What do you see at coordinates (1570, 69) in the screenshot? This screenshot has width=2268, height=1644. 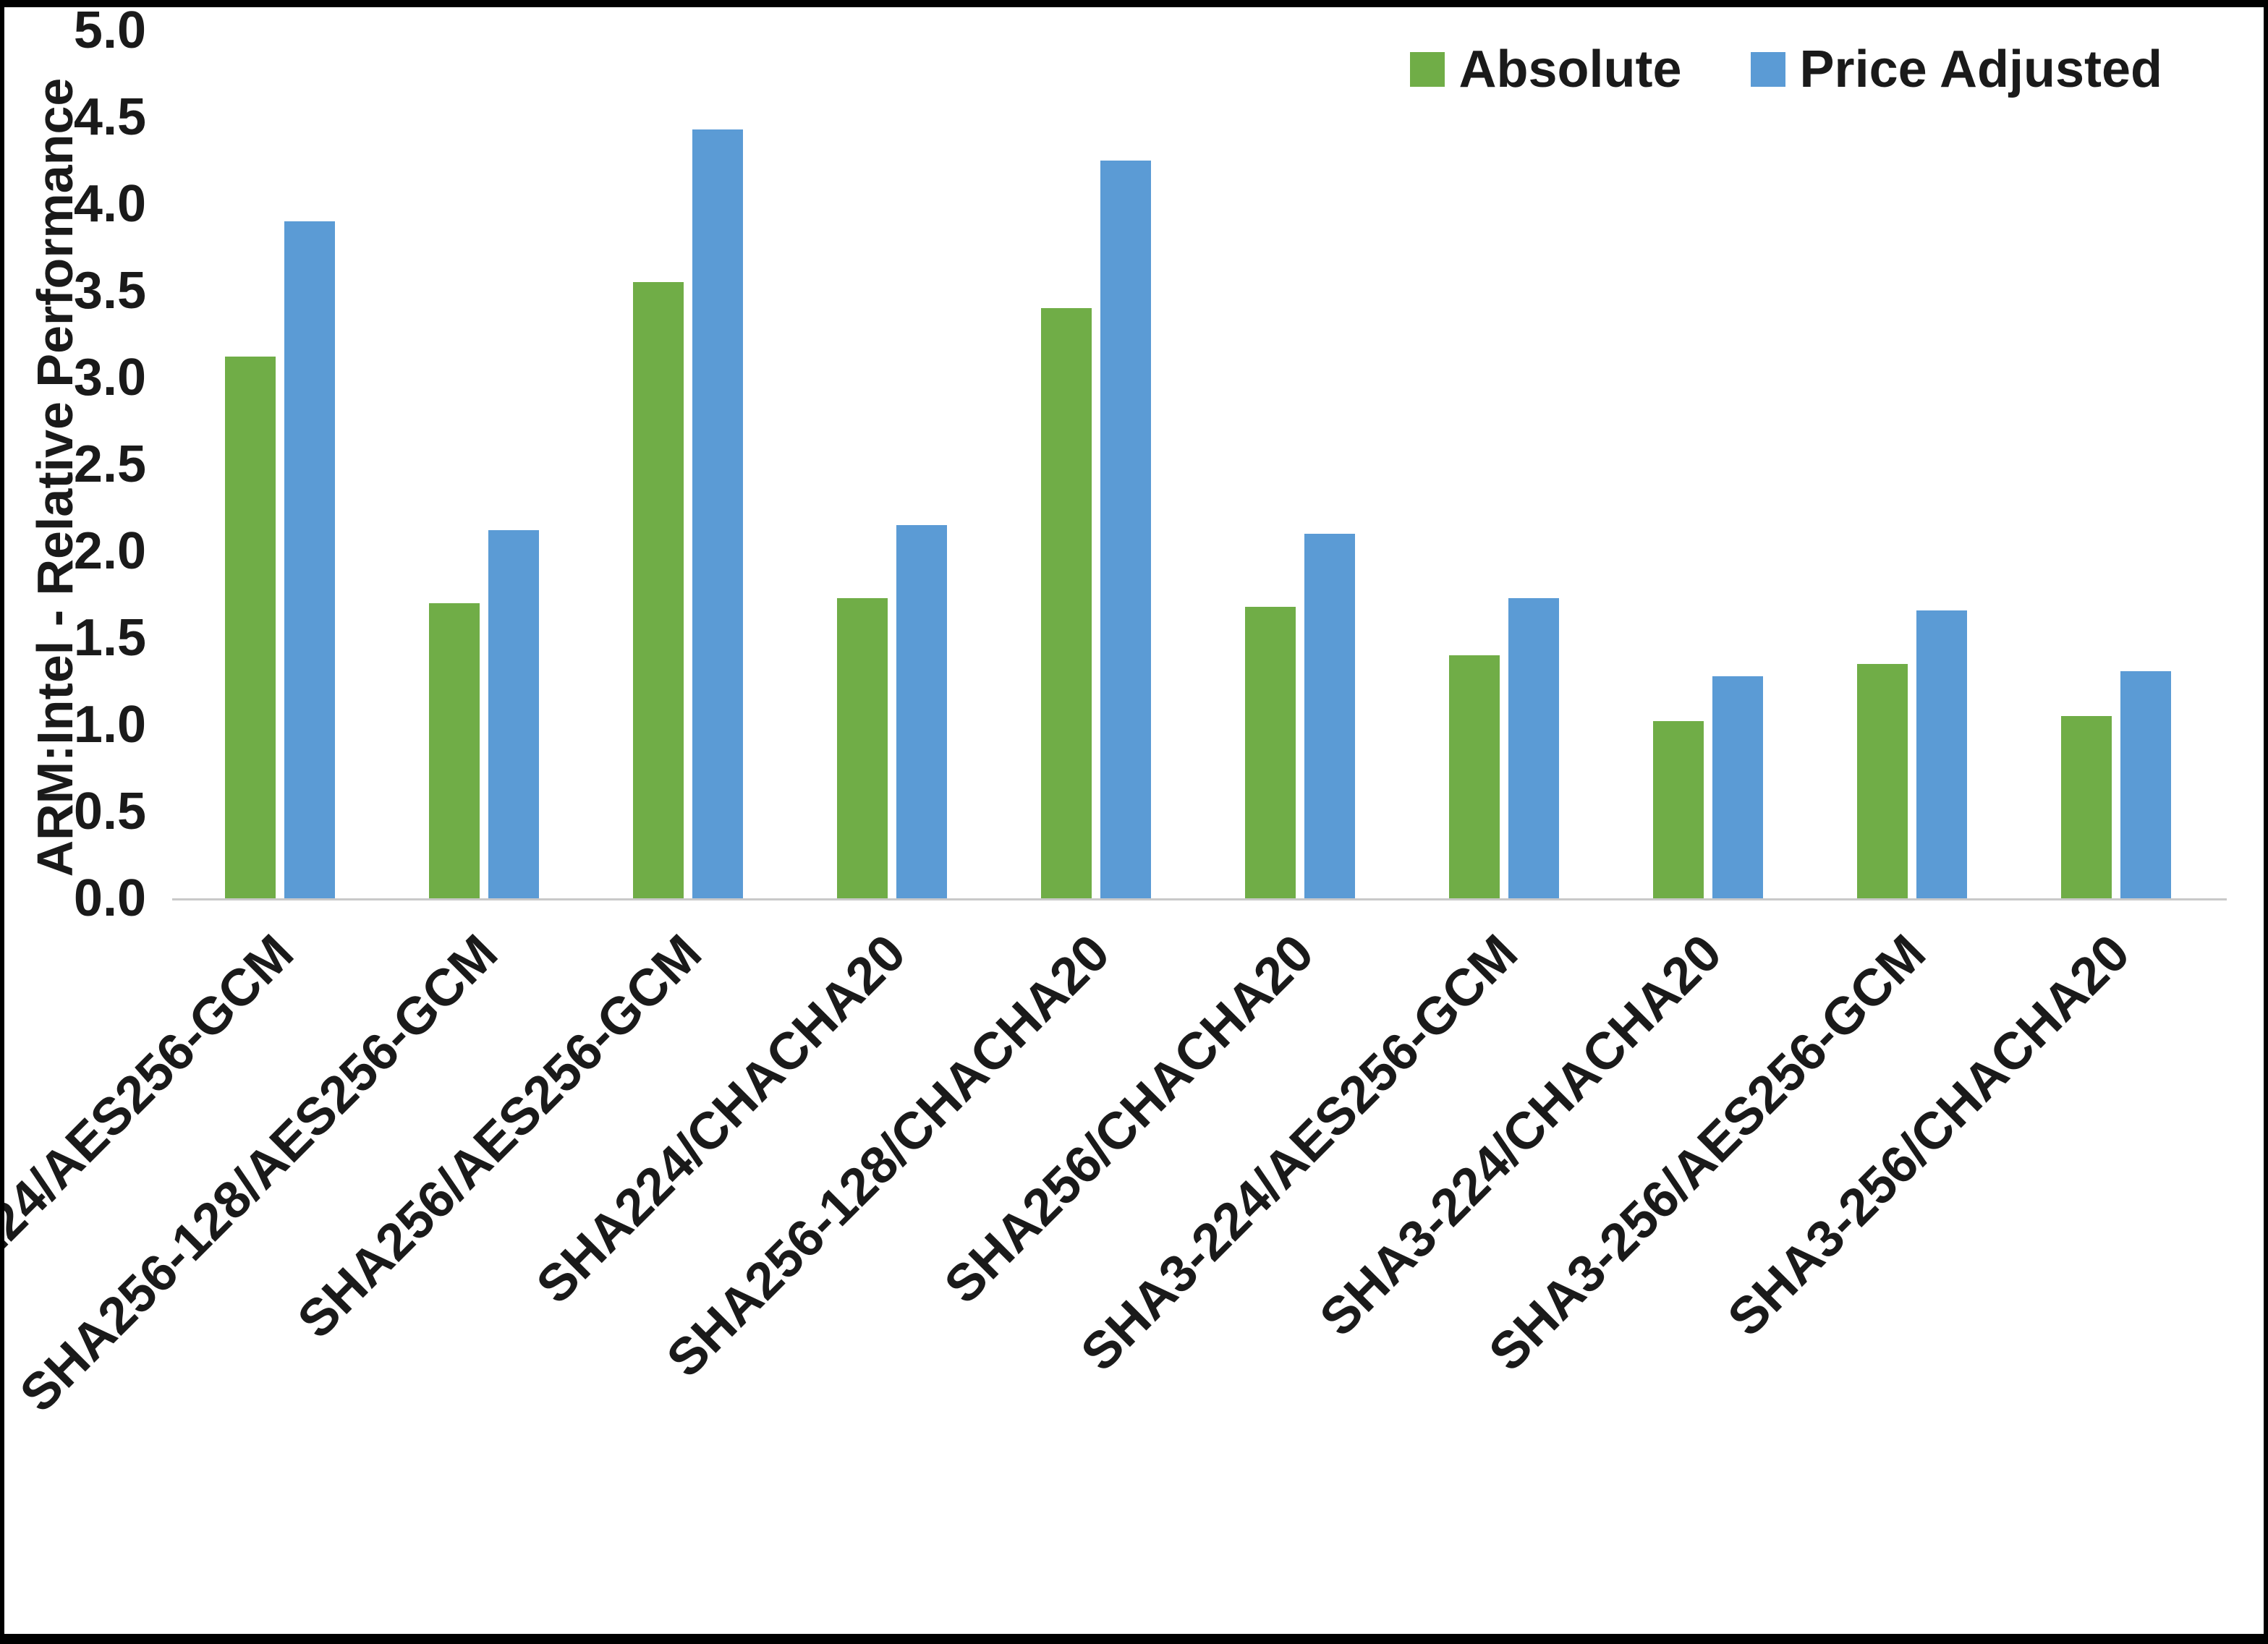 I see `legend-label: Absolute` at bounding box center [1570, 69].